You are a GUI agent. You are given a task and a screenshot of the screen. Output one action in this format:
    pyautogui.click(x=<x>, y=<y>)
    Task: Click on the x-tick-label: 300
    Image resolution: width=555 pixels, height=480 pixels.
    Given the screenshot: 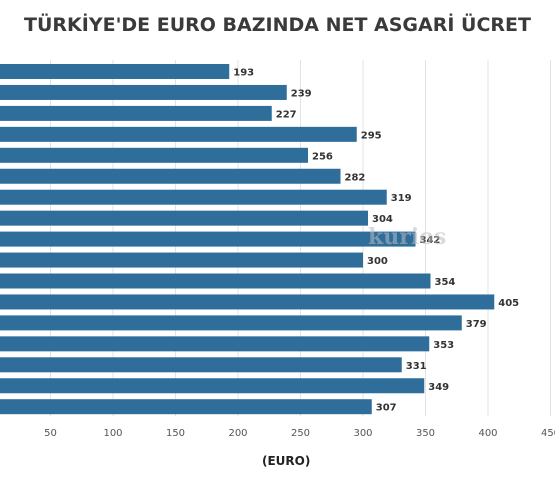 What is the action you would take?
    pyautogui.click(x=362, y=433)
    